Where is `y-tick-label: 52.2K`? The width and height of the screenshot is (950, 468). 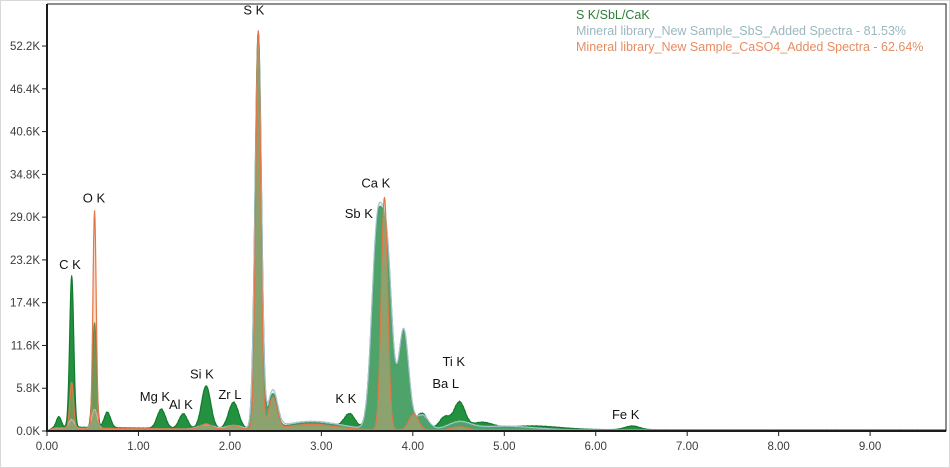
y-tick-label: 52.2K is located at coordinates (25, 47).